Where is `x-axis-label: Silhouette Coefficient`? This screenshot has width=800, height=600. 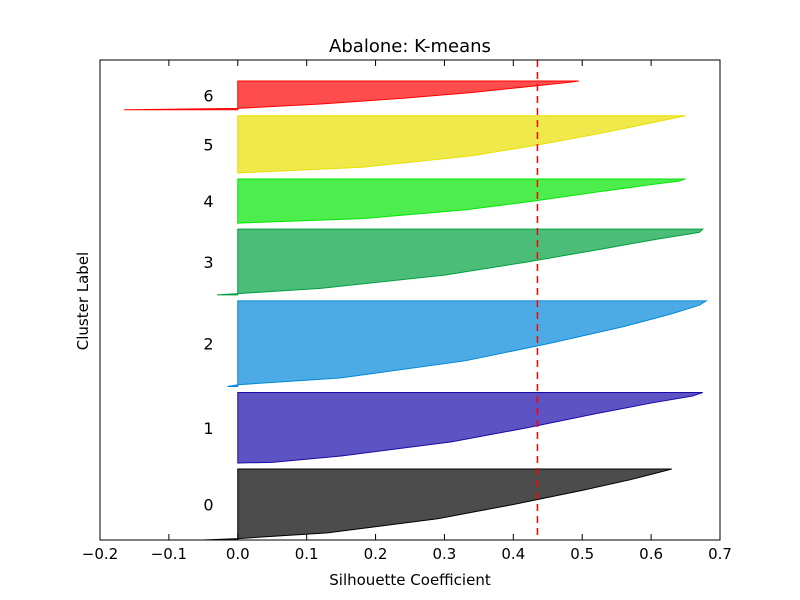
x-axis-label: Silhouette Coefficient is located at coordinates (410, 580).